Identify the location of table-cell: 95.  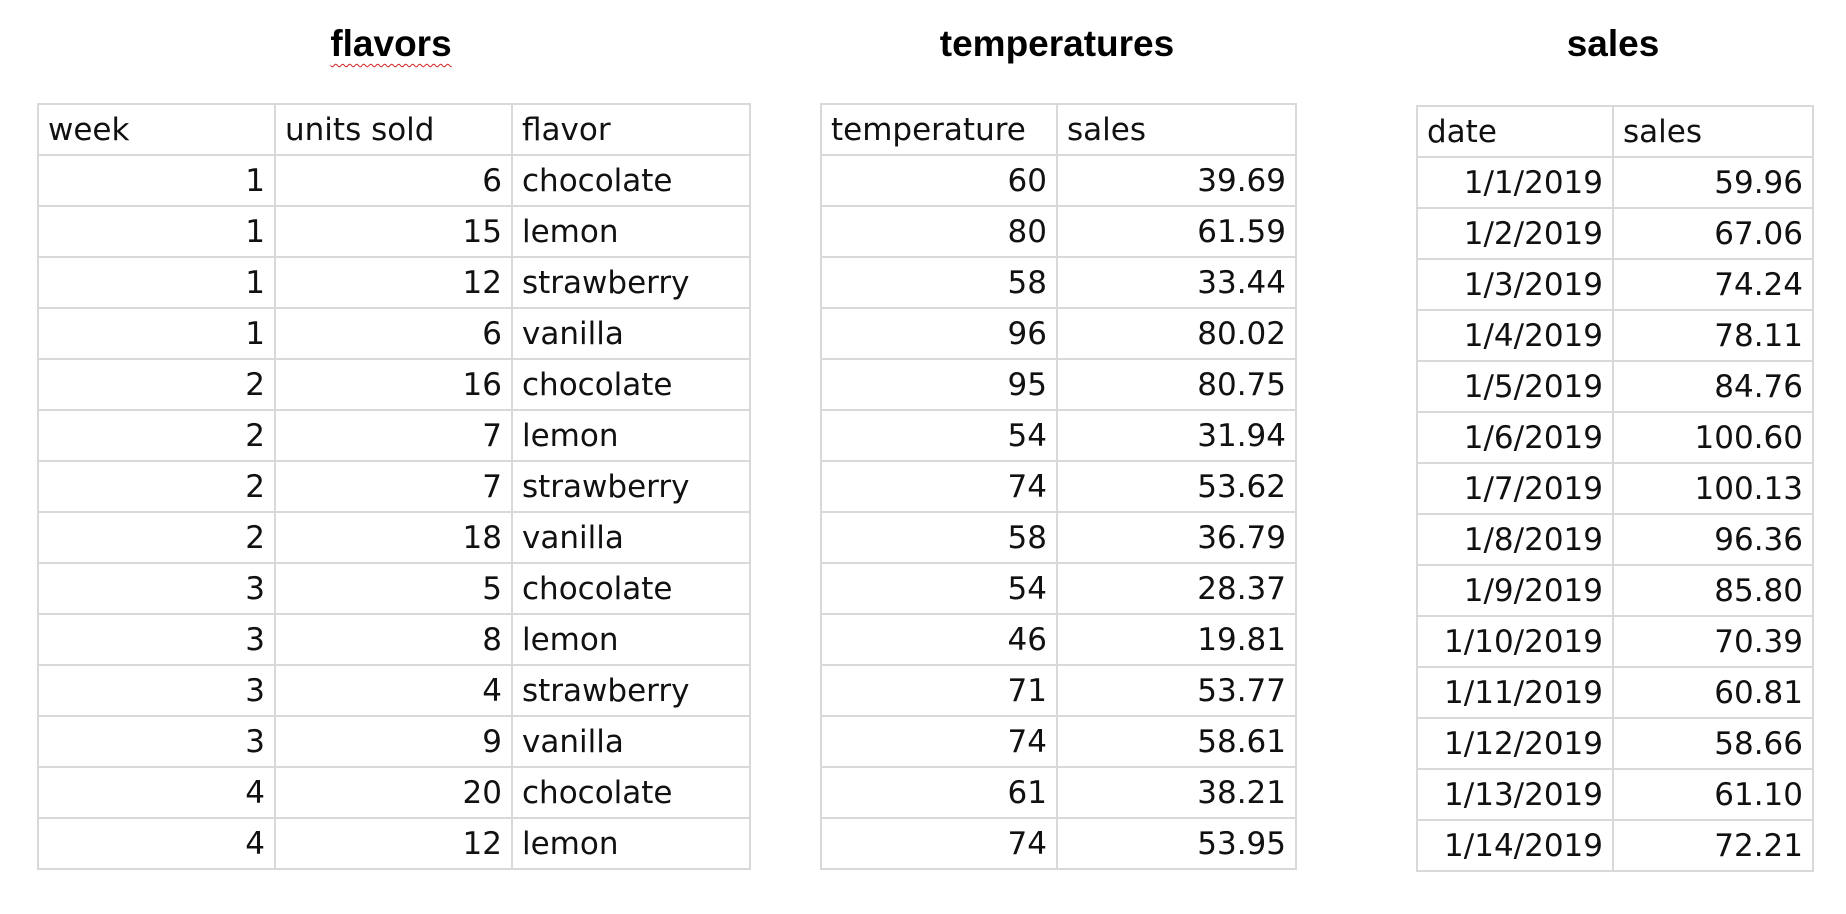
(939, 384).